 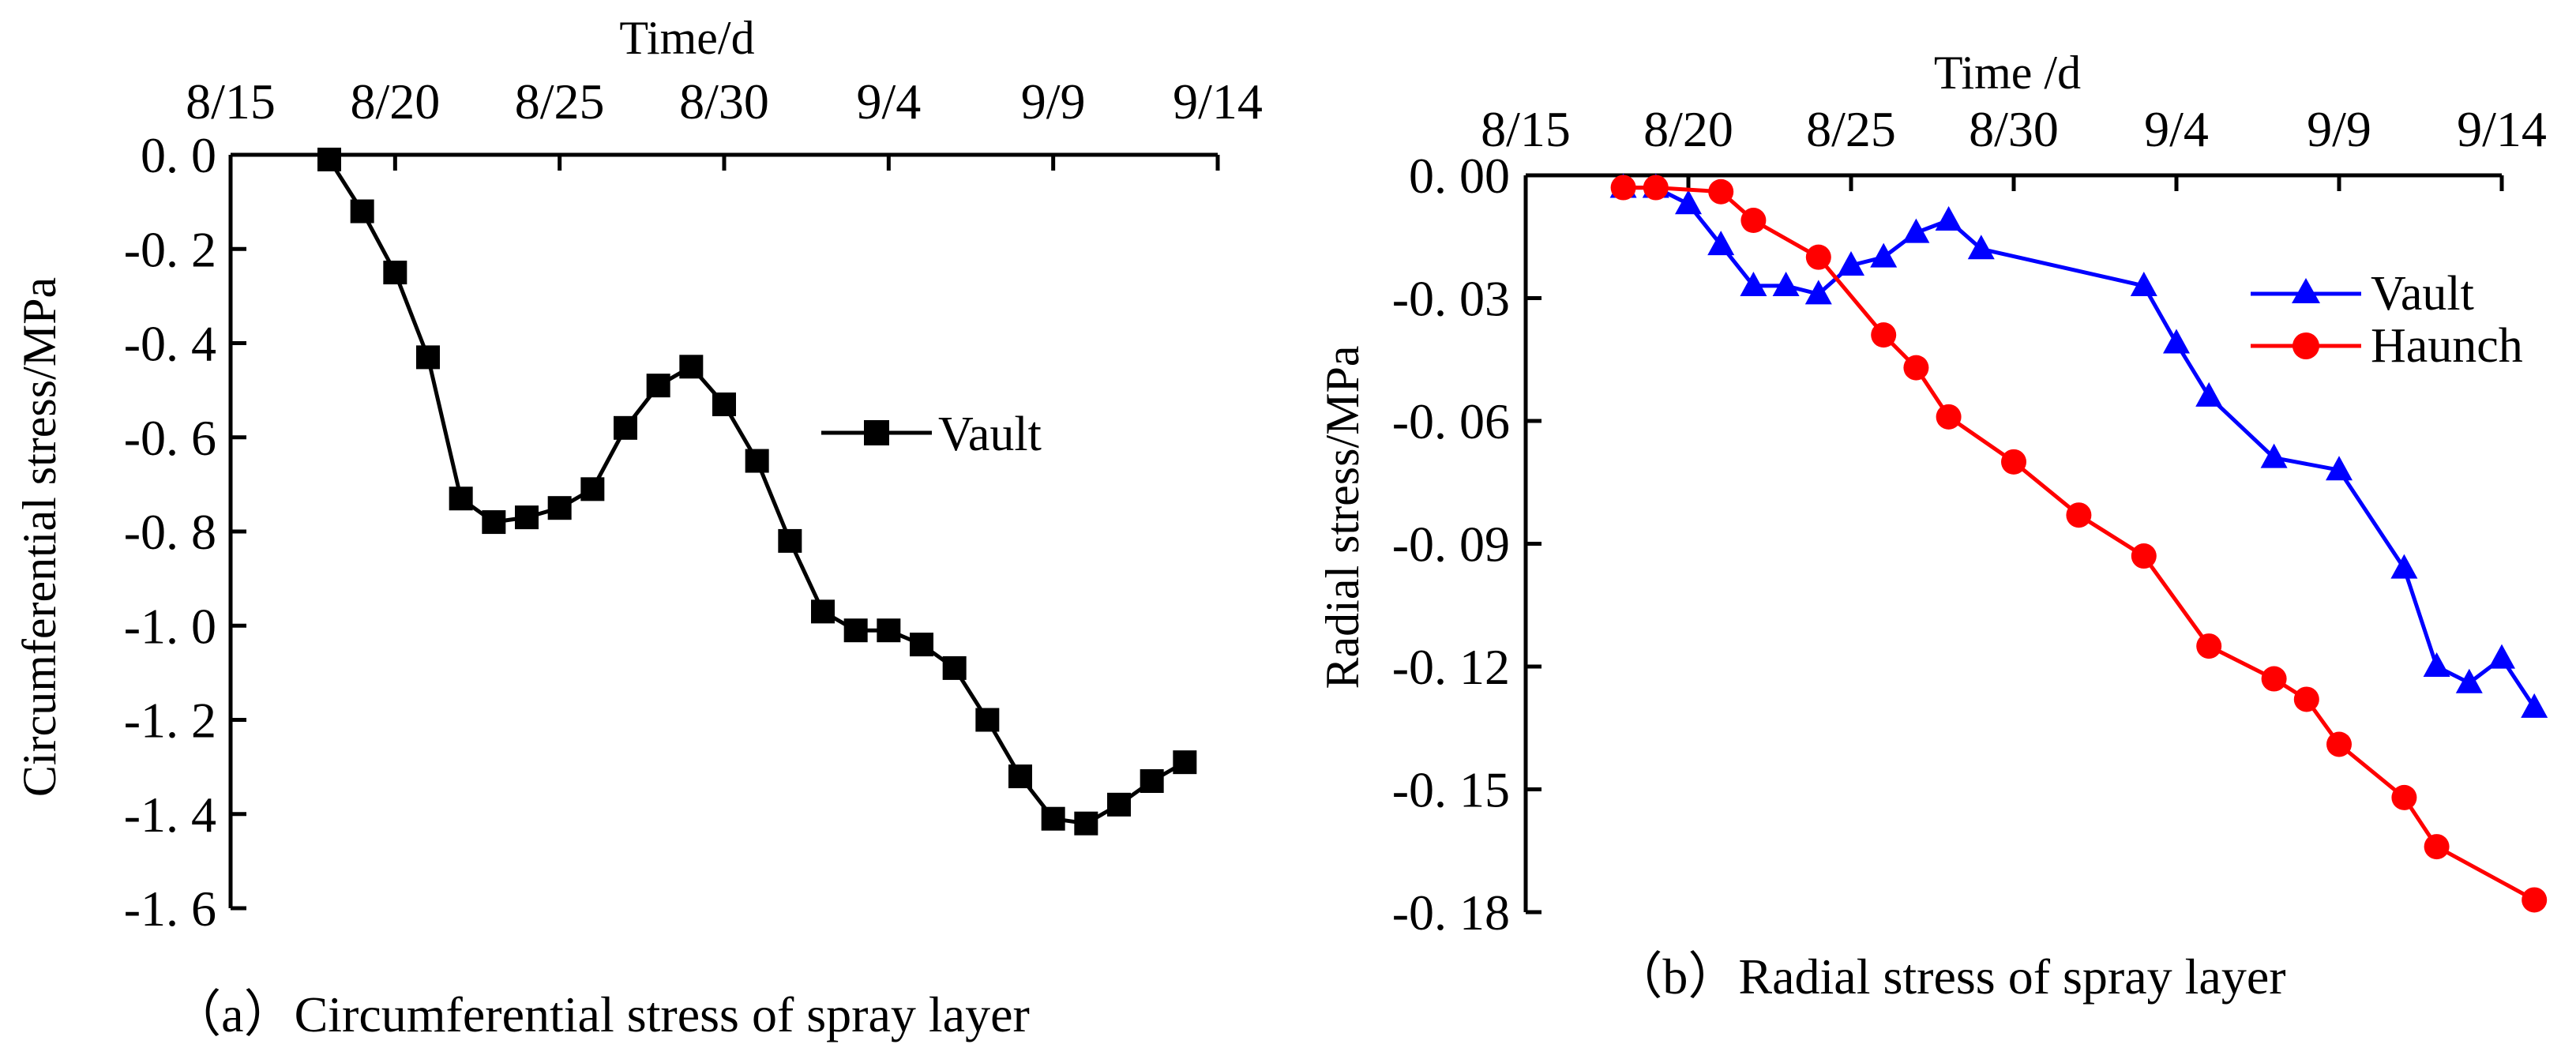 What do you see at coordinates (170, 815) in the screenshot?
I see `chart-a-y-tick-label: -1. 4` at bounding box center [170, 815].